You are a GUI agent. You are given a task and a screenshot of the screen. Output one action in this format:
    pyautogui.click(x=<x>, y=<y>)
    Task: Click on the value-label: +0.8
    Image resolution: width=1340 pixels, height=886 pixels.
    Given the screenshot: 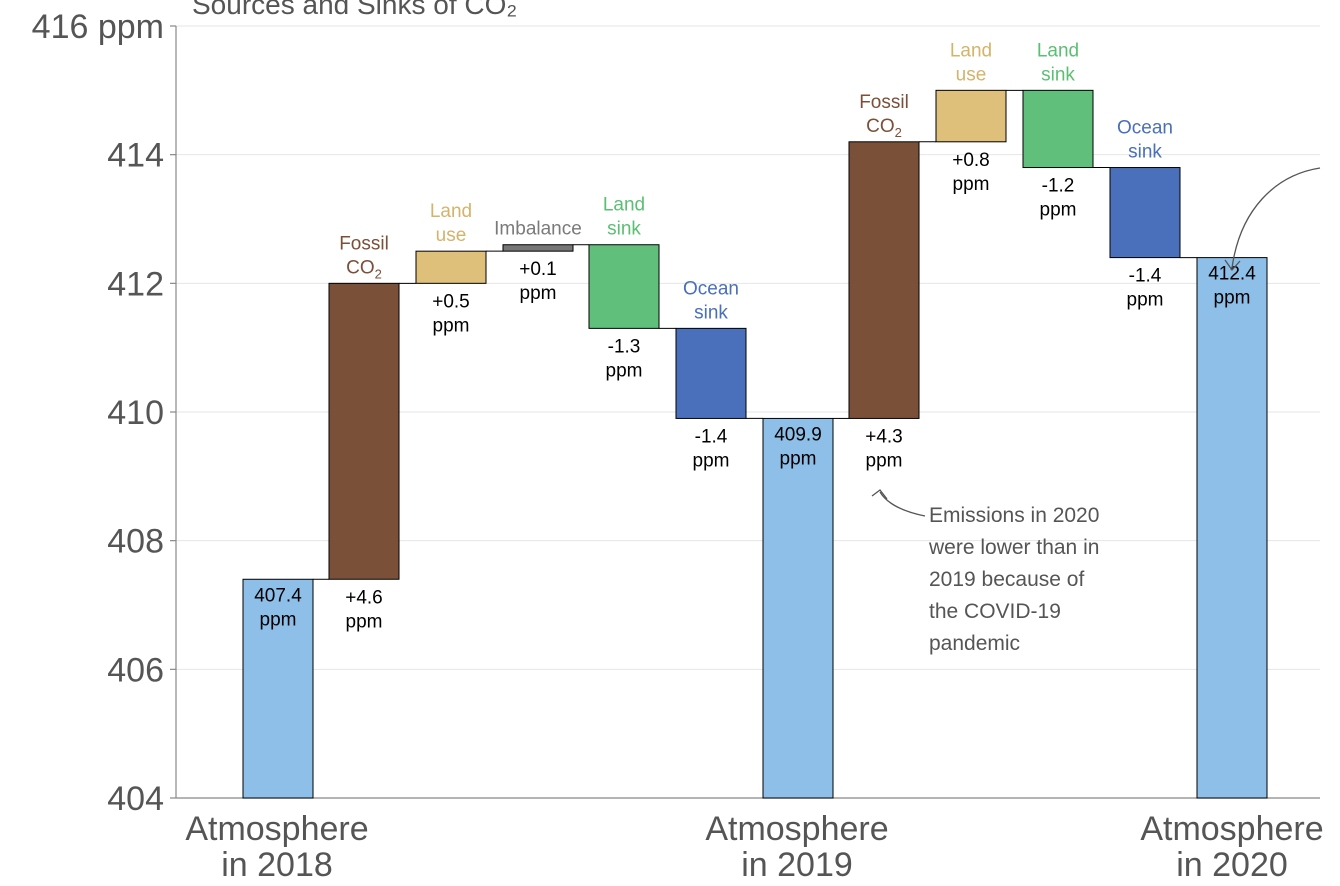 What is the action you would take?
    pyautogui.click(x=971, y=160)
    